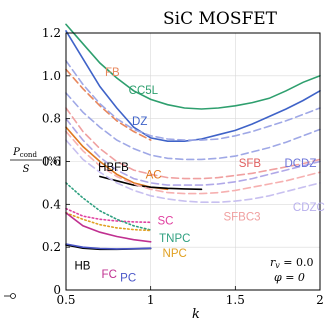 The width and height of the screenshot is (325, 321). What do you see at coordinates (108, 215) in the screenshot?
I see `series-line-sc` at bounding box center [108, 215].